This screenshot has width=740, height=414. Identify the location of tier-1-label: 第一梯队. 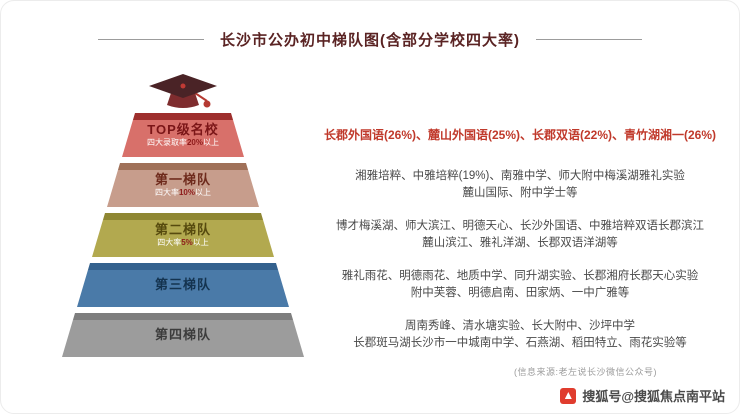
(182, 179).